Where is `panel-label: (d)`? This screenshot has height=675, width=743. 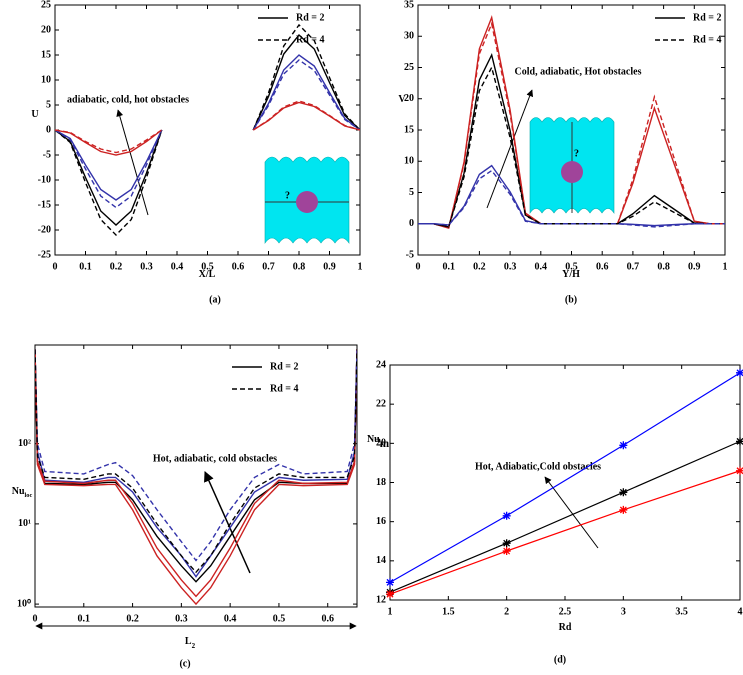 panel-label: (d) is located at coordinates (560, 659).